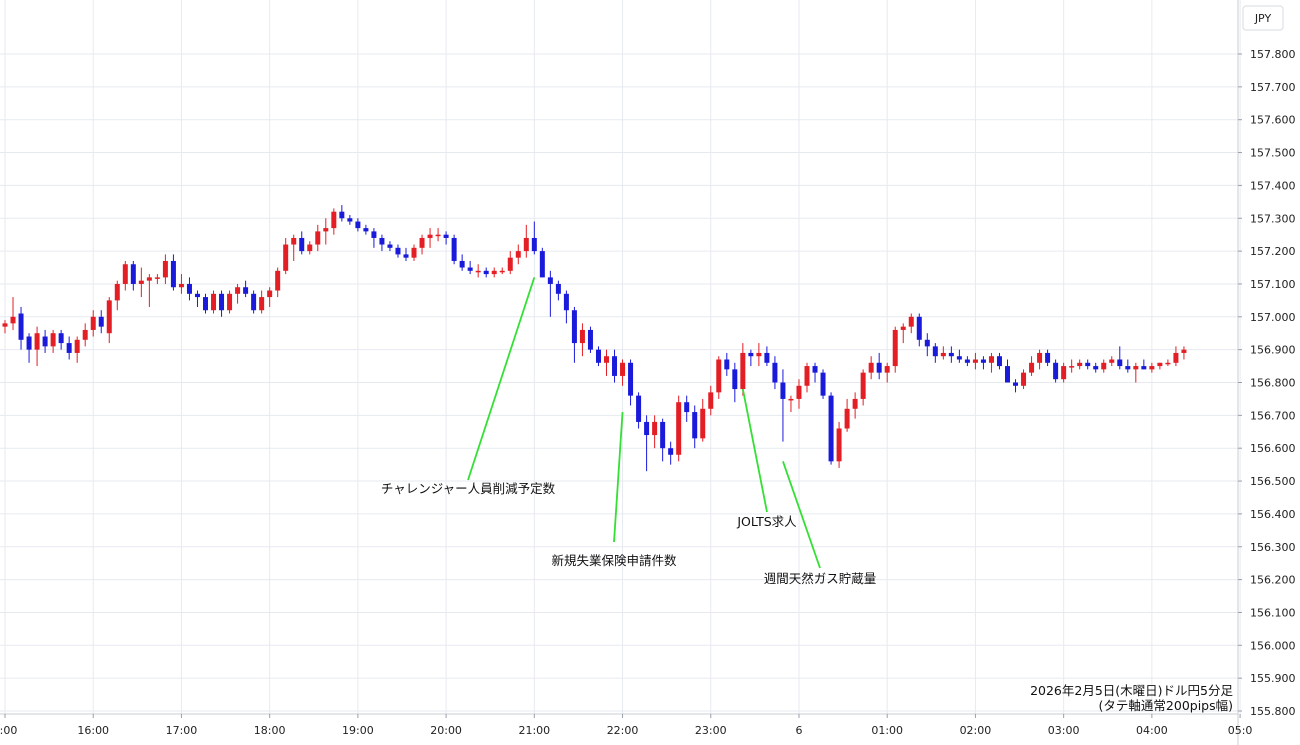  Describe the element at coordinates (270, 730) in the screenshot. I see `time-tick-label: 18:00` at that location.